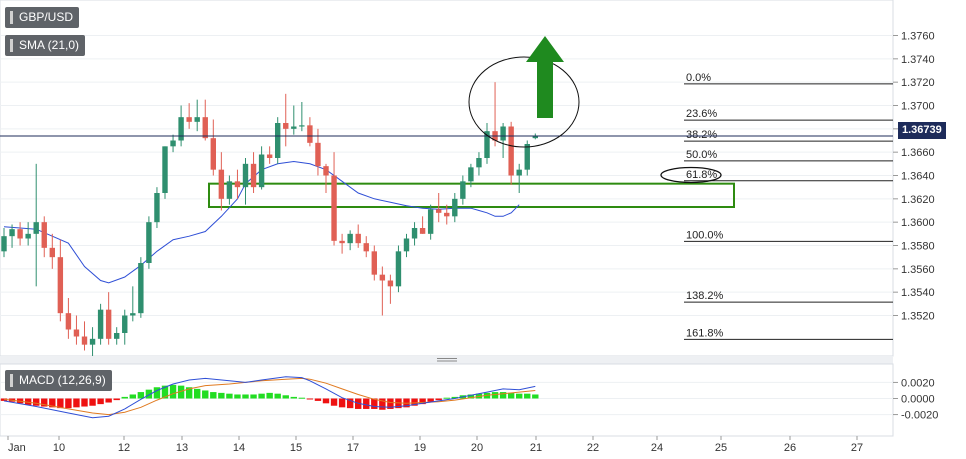  What do you see at coordinates (42, 17) in the screenshot?
I see `symbol-badge: GBP/USD` at bounding box center [42, 17].